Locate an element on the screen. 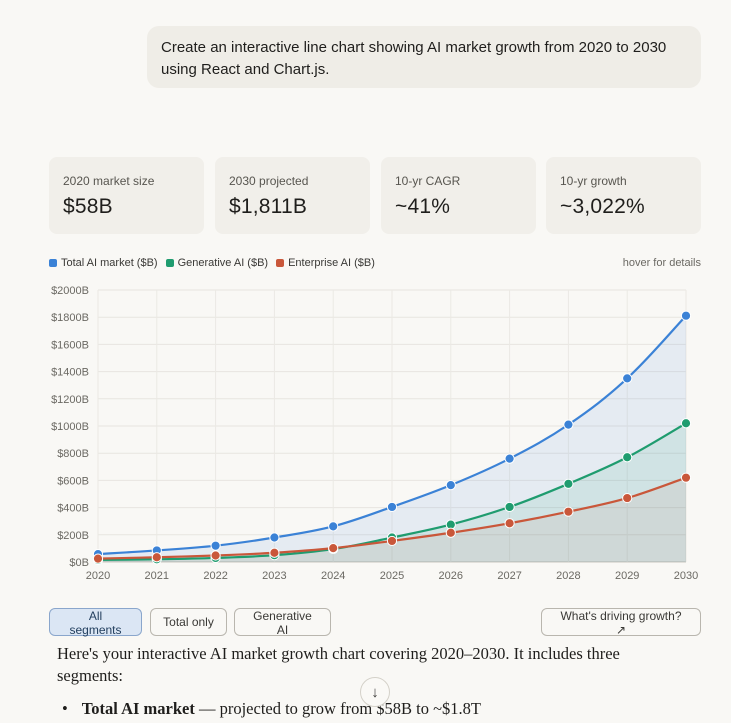  y-tick-label: $800B is located at coordinates (73, 454).